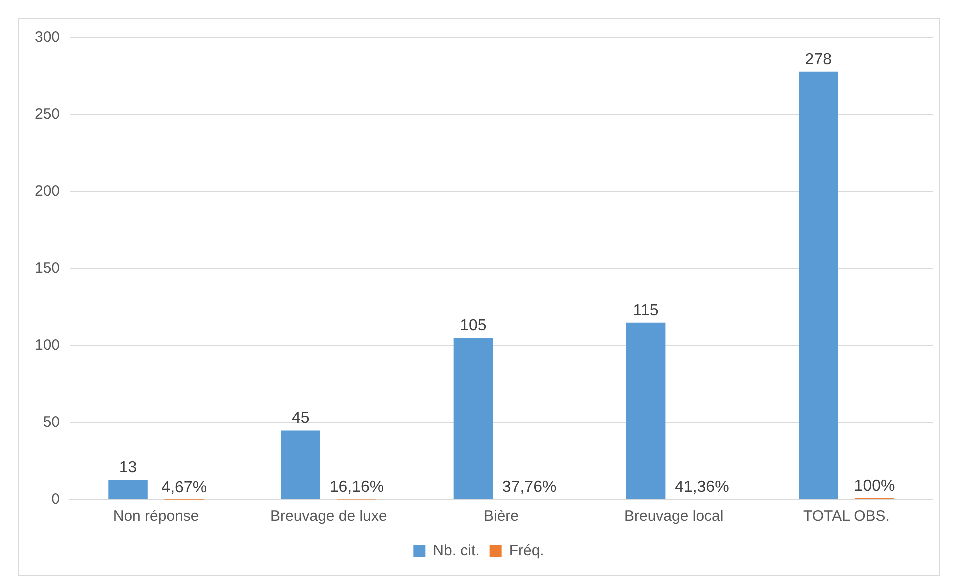 This screenshot has height=578, width=954. Describe the element at coordinates (502, 517) in the screenshot. I see `x-tick-label: Bière` at that location.